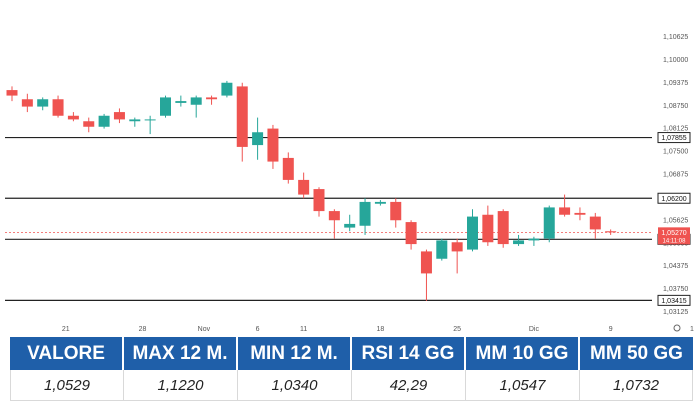 The image size is (700, 401). Describe the element at coordinates (675, 129) in the screenshot. I see `y-tick-label: 1,08125` at that location.